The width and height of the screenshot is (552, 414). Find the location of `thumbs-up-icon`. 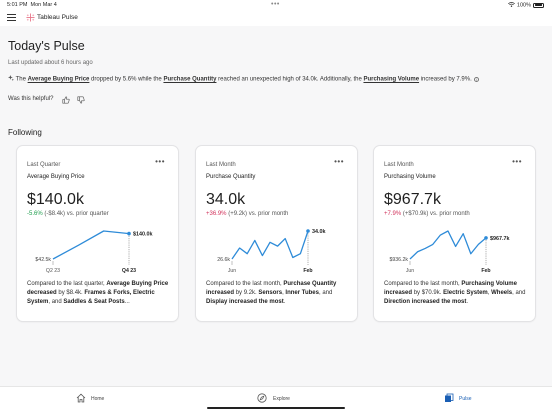

thumbs-up-icon is located at coordinates (66, 100).